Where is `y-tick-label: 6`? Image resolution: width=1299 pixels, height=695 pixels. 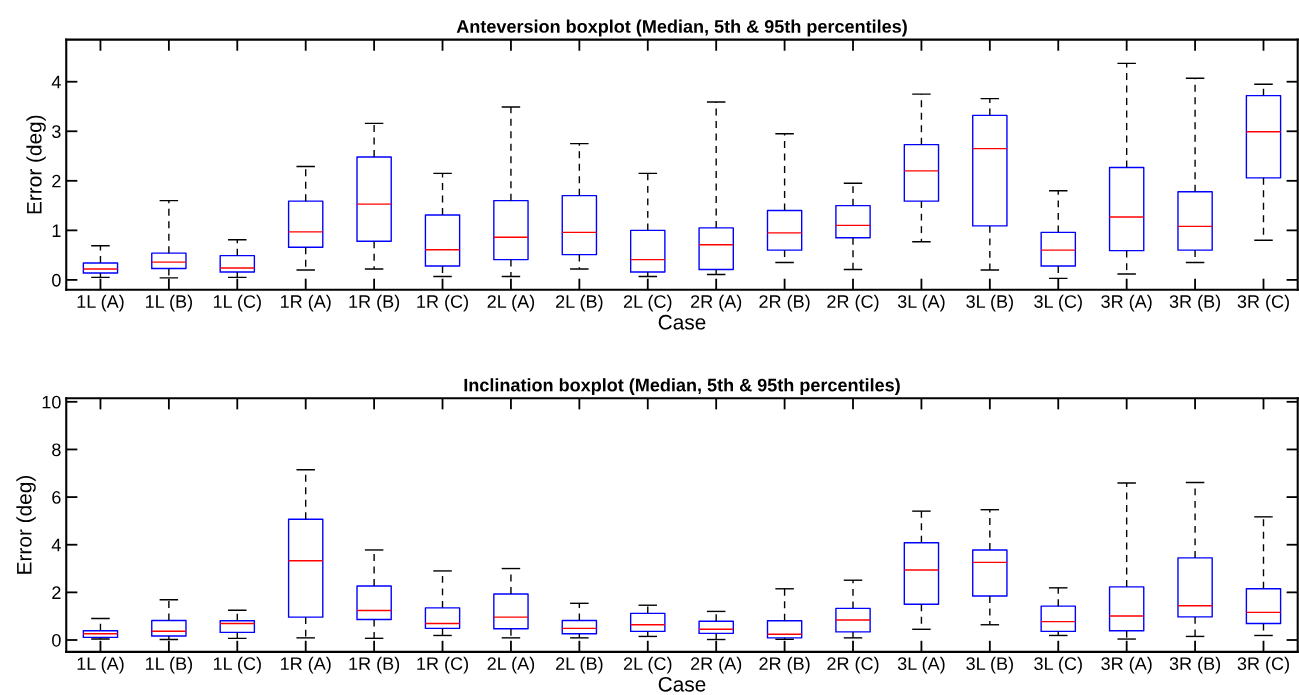
y-tick-label: 6 is located at coordinates (56, 497).